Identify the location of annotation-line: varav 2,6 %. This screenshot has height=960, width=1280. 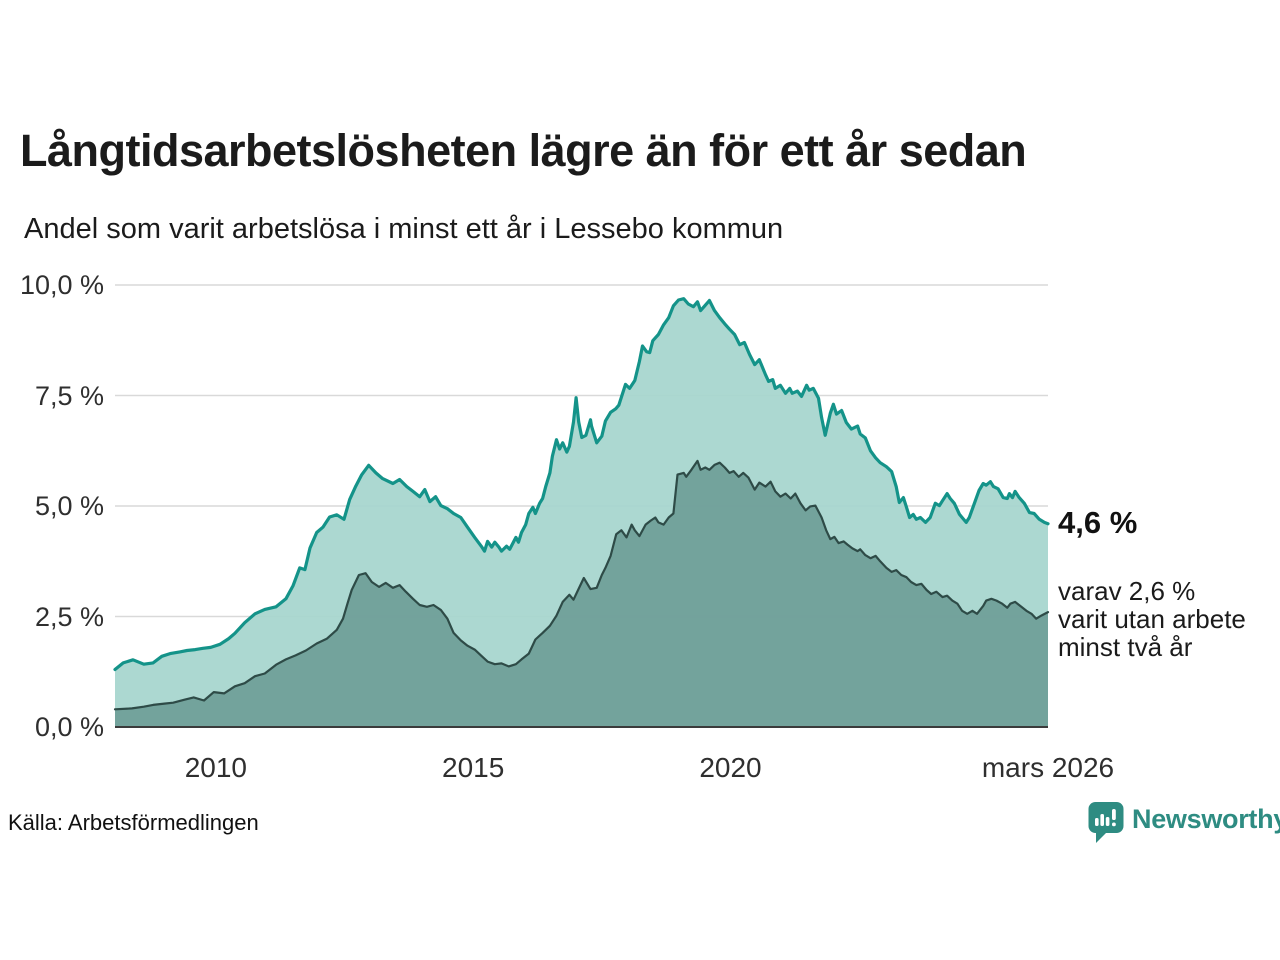
(1127, 591).